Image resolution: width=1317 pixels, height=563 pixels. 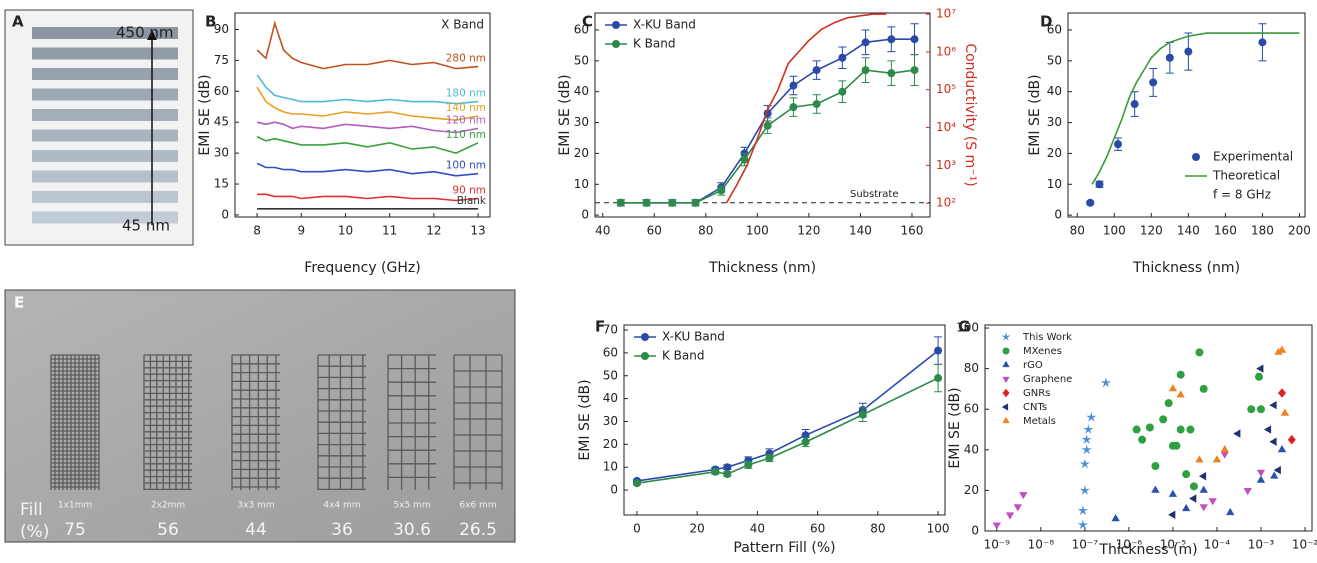 What do you see at coordinates (808, 231) in the screenshot?
I see `x-tick-label: 120` at bounding box center [808, 231].